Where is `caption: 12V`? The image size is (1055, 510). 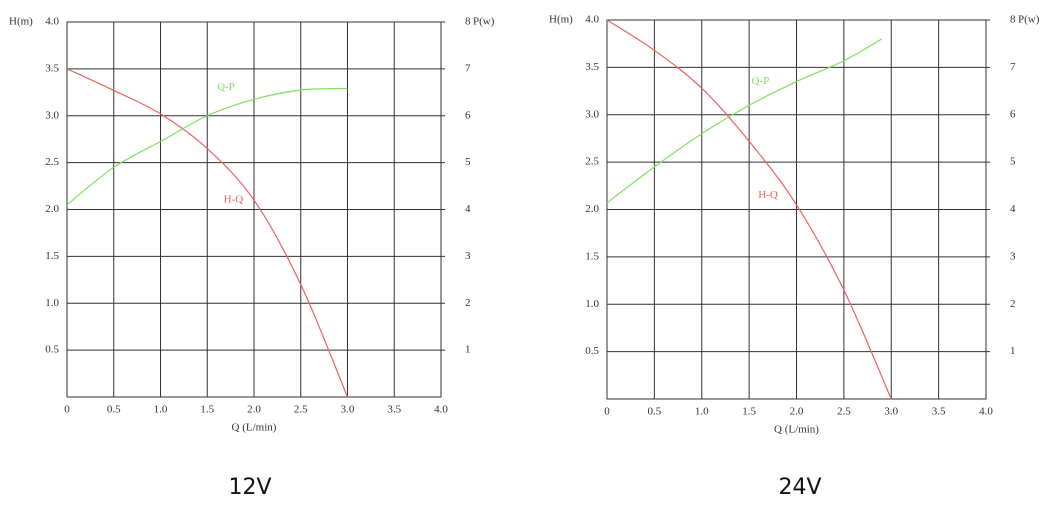 caption: 12V is located at coordinates (249, 487).